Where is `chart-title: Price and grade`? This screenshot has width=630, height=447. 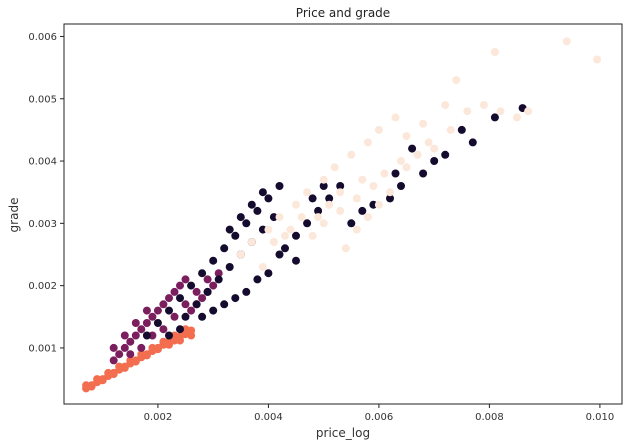
chart-title: Price and grade is located at coordinates (343, 13).